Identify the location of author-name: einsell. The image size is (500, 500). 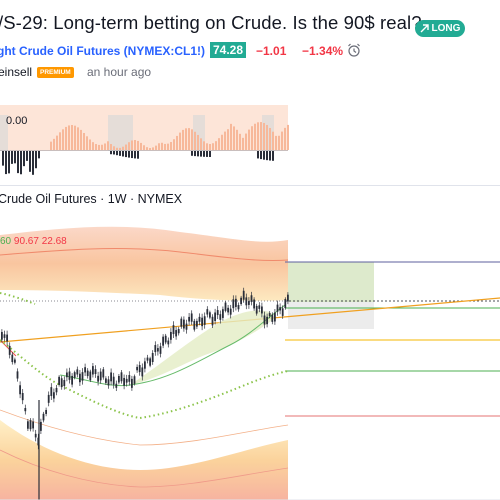
(16, 72).